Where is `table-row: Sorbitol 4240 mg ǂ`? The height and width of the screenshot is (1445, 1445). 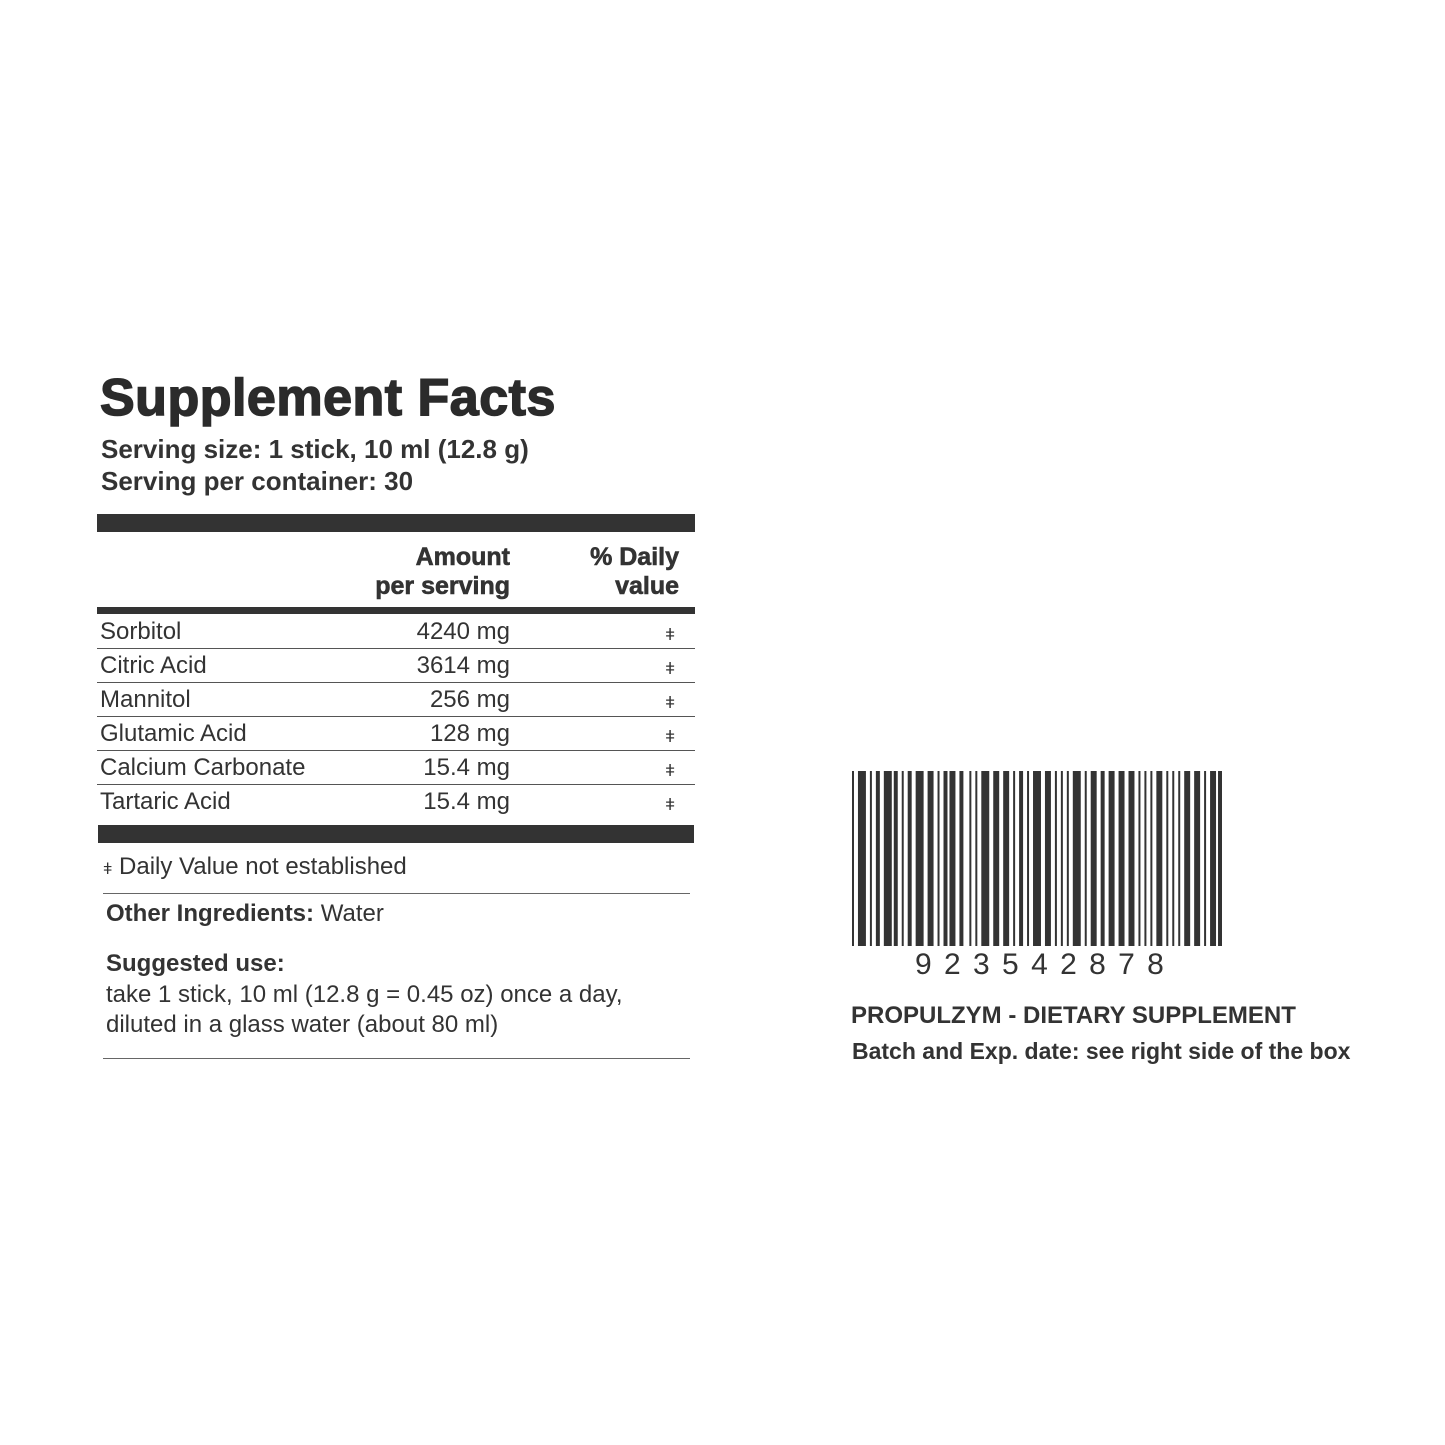 table-row: Sorbitol 4240 mg ǂ is located at coordinates (396, 632).